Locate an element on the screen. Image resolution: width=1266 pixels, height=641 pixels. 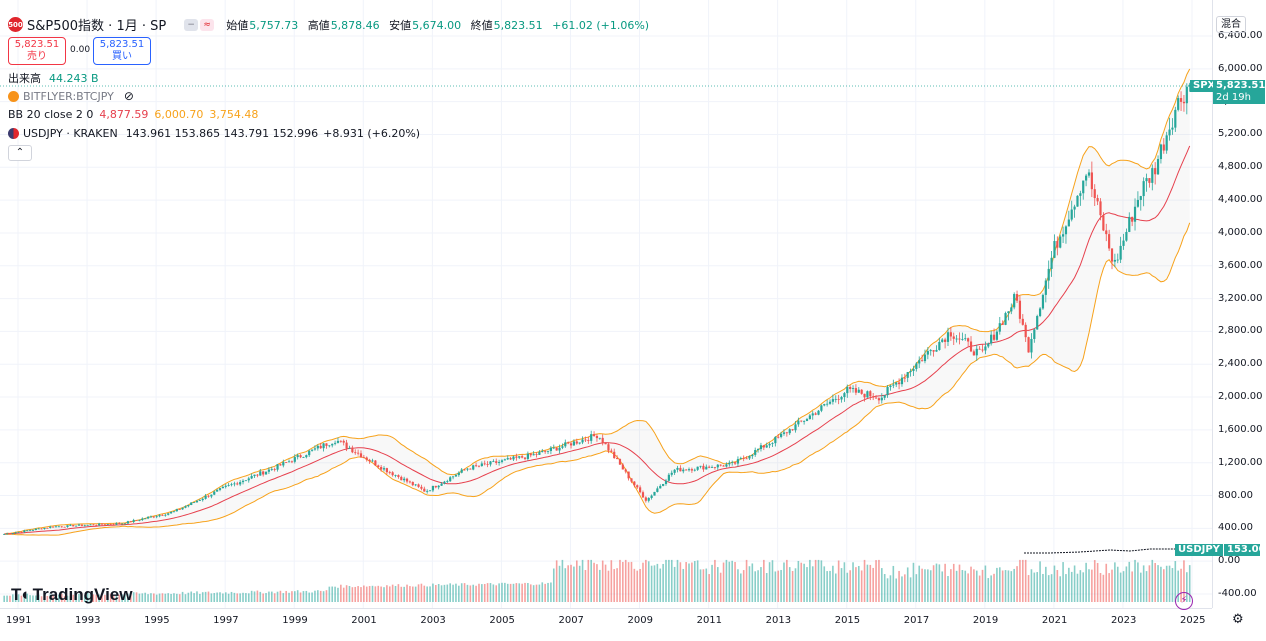
collapse-legend-button: ⌃ is located at coordinates (20, 153).